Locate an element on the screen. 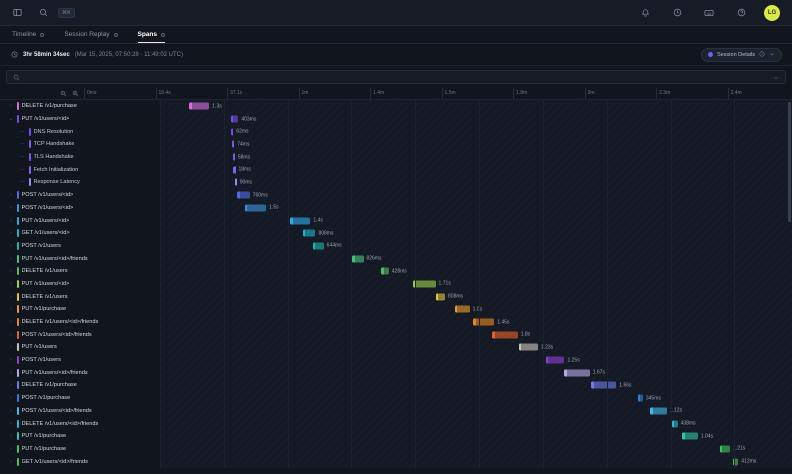  span-bar: 74ms is located at coordinates (240, 144).